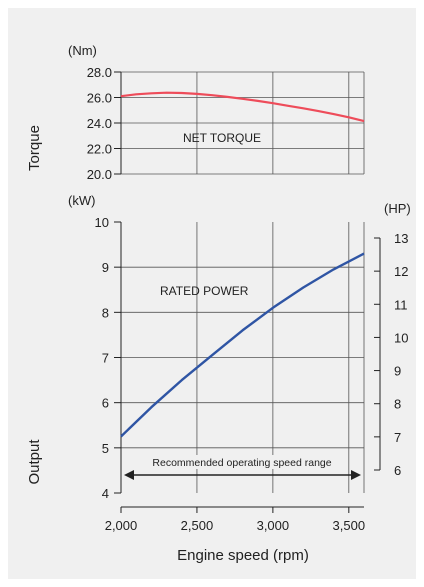  Describe the element at coordinates (99, 72) in the screenshot. I see `torque-tick-label: 28.0` at that location.